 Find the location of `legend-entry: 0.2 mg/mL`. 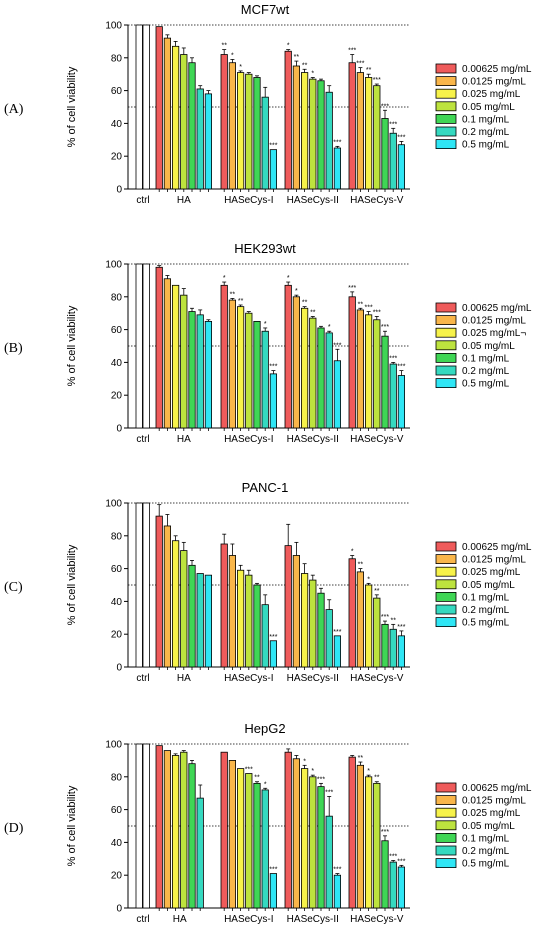

legend-entry: 0.2 mg/mL is located at coordinates (486, 371).